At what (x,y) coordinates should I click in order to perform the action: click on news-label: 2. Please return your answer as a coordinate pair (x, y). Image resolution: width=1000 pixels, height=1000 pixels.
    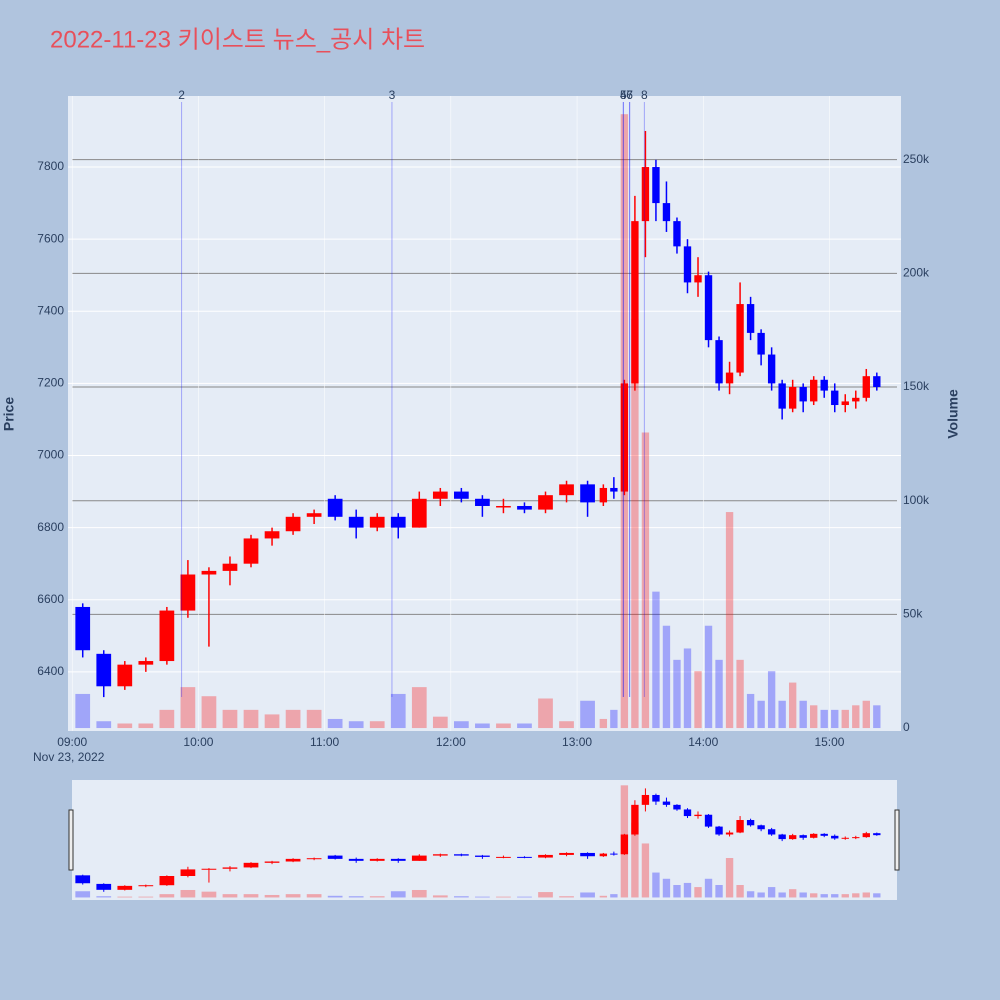
    Looking at the image, I should click on (181, 95).